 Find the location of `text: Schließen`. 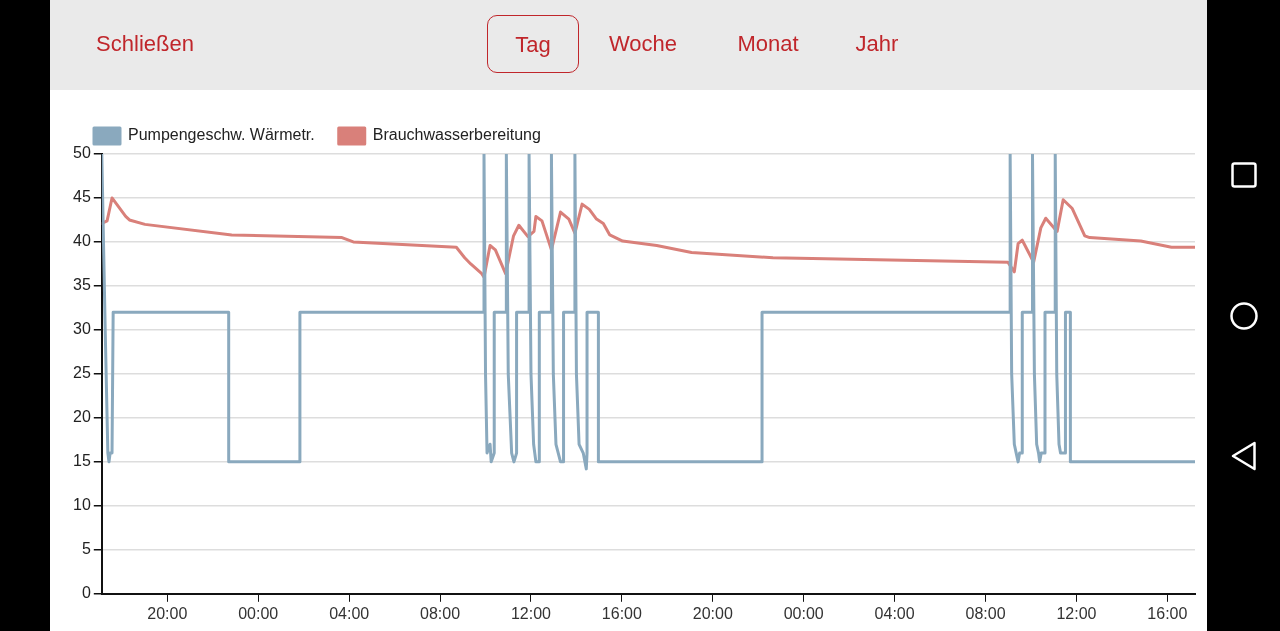

text: Schließen is located at coordinates (145, 44).